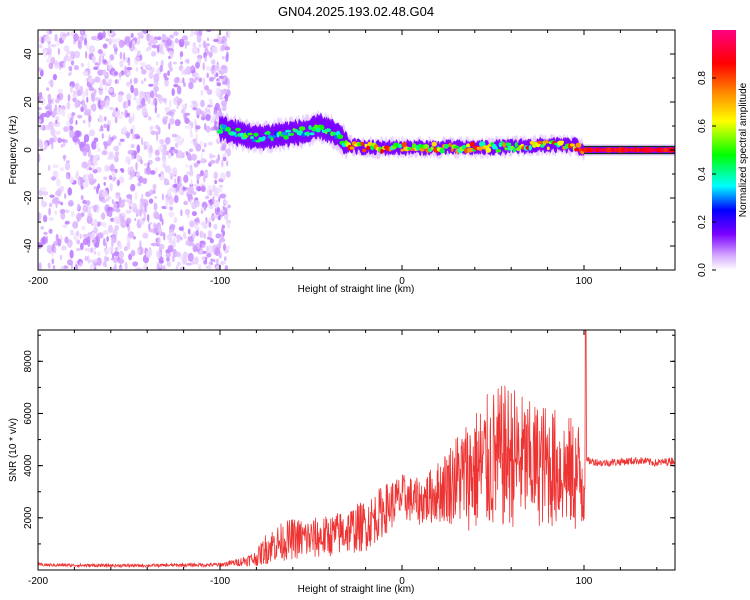  What do you see at coordinates (13, 450) in the screenshot?
I see `snr-y-label: SNR (10 * v/v)` at bounding box center [13, 450].